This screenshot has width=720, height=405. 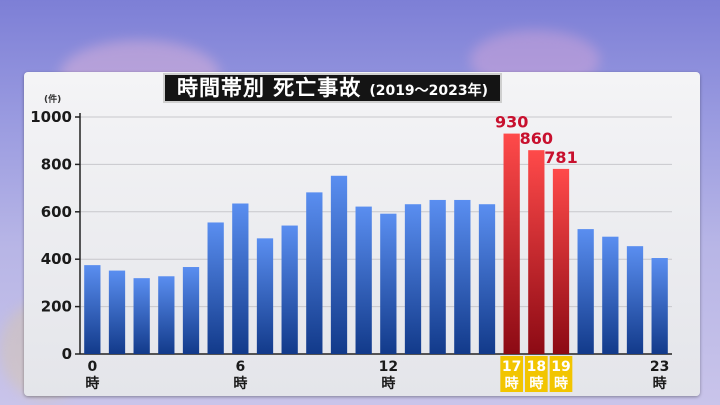 I want to click on chart-subtitle: (2019～2023年), so click(x=429, y=91).